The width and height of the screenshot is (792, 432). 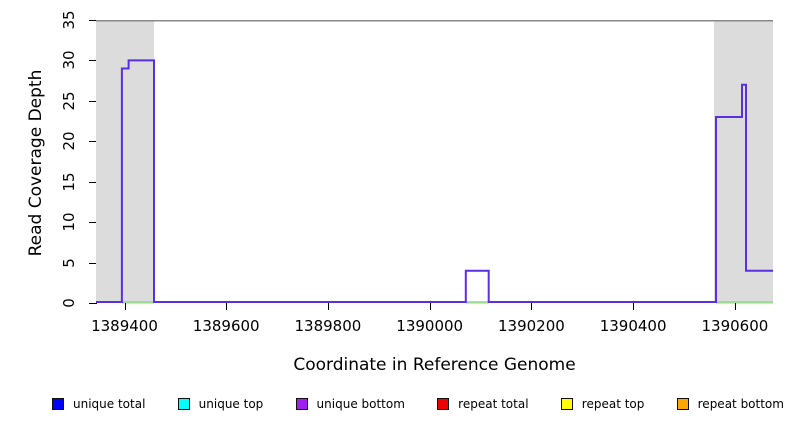 I want to click on y-tick-label: 0, so click(x=69, y=303).